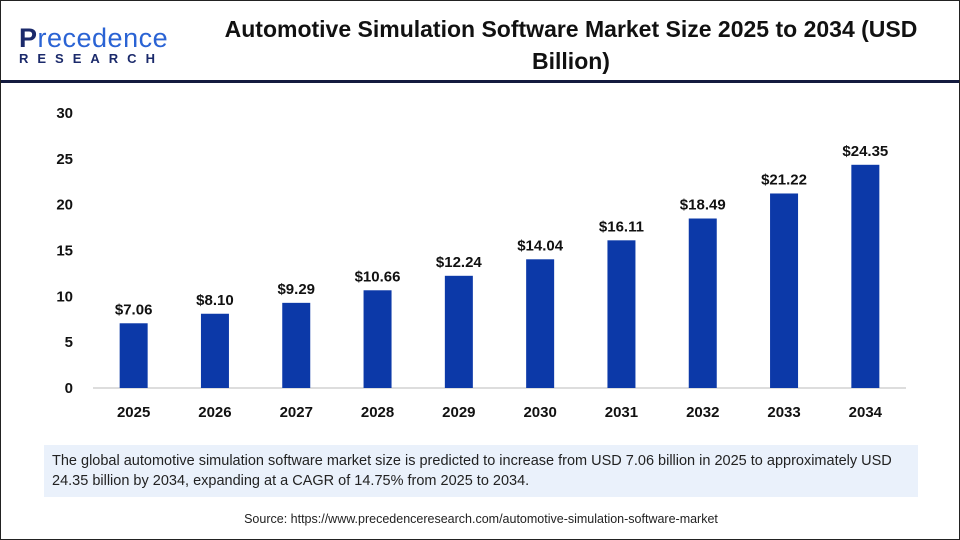 This screenshot has width=960, height=540. What do you see at coordinates (377, 412) in the screenshot?
I see `x-tick-label: 2028` at bounding box center [377, 412].